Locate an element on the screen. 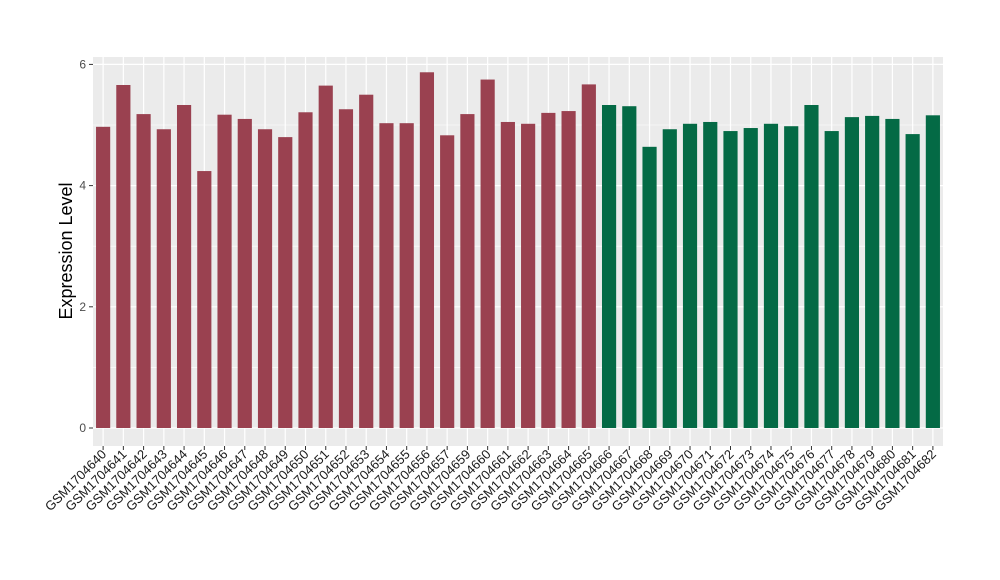 This screenshot has height=580, width=1000. y-tick-label: 2 is located at coordinates (82, 307).